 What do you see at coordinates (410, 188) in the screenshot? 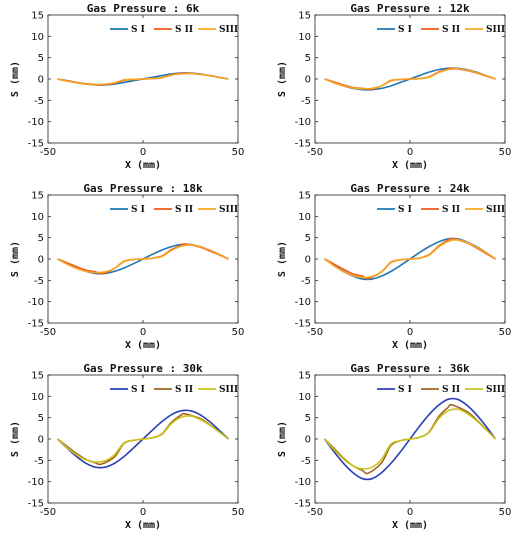
I see `chart-title: Gas Pressure : 24k` at bounding box center [410, 188].